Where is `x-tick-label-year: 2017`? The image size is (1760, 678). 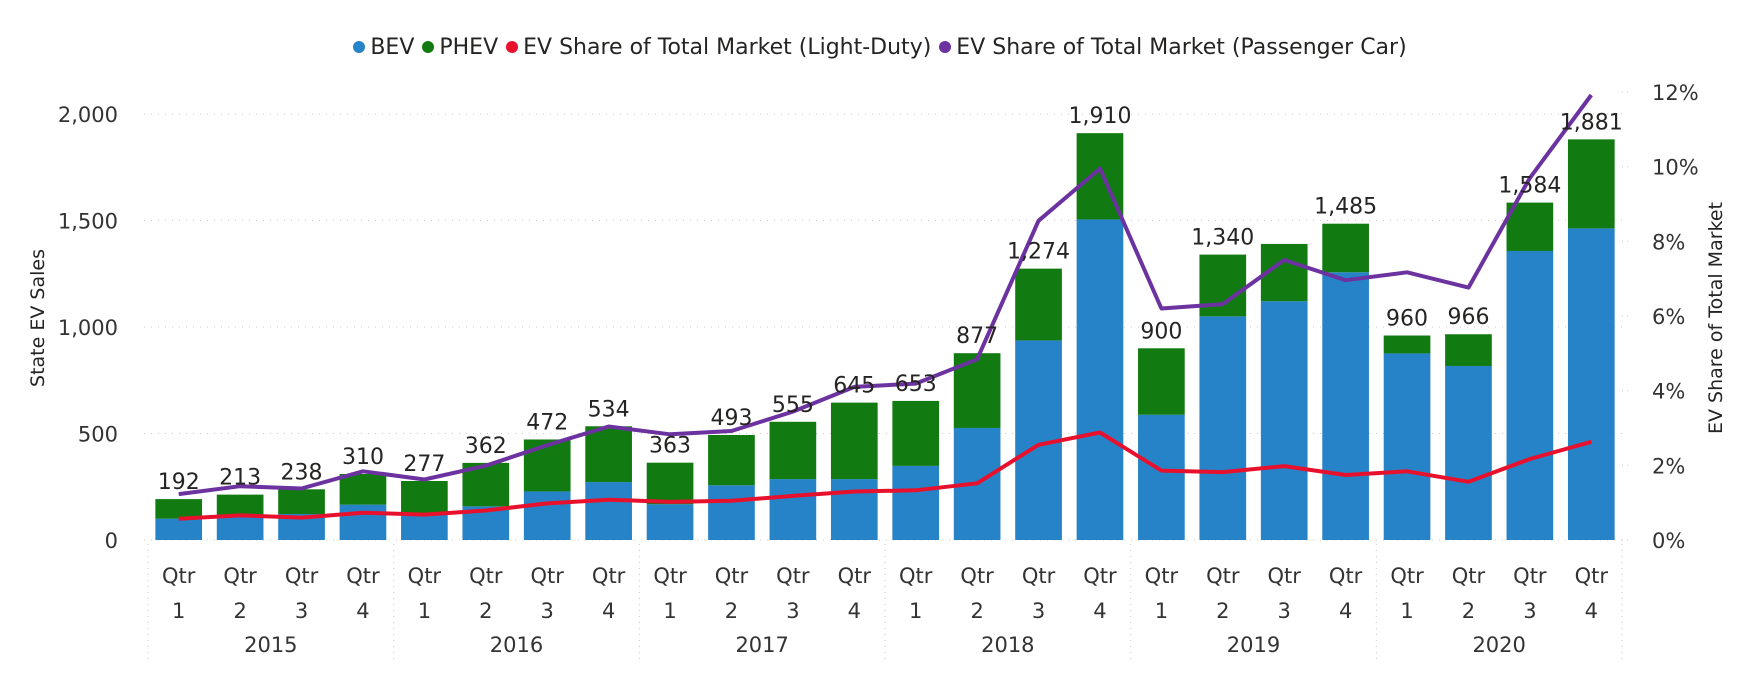
x-tick-label-year: 2017 is located at coordinates (761, 645).